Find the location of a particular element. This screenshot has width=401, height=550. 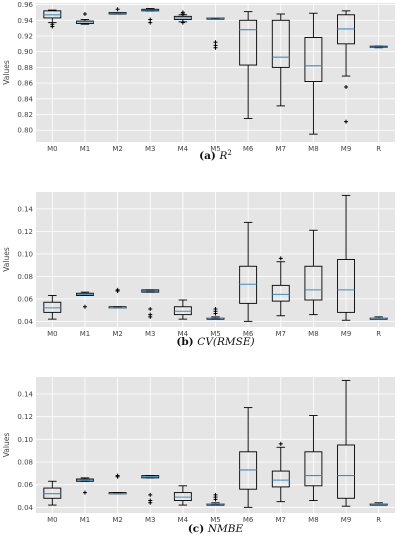

y-tick-label: 0.06 is located at coordinates (25, 299).